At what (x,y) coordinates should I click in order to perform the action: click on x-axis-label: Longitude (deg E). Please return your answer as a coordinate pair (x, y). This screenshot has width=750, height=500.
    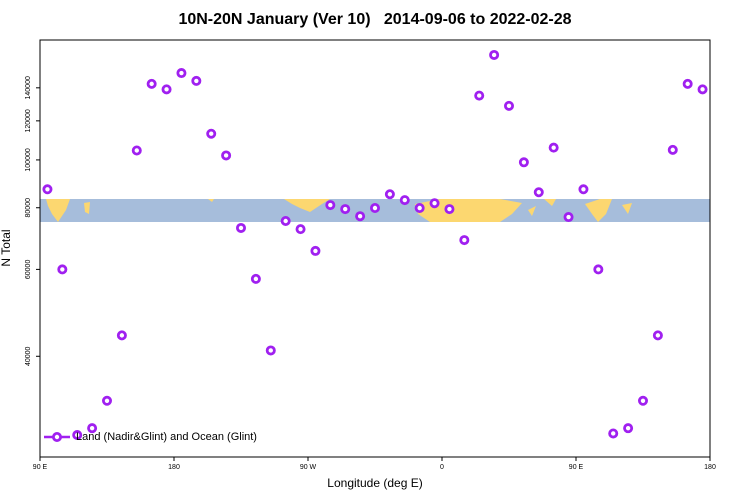
    Looking at the image, I should click on (374, 483).